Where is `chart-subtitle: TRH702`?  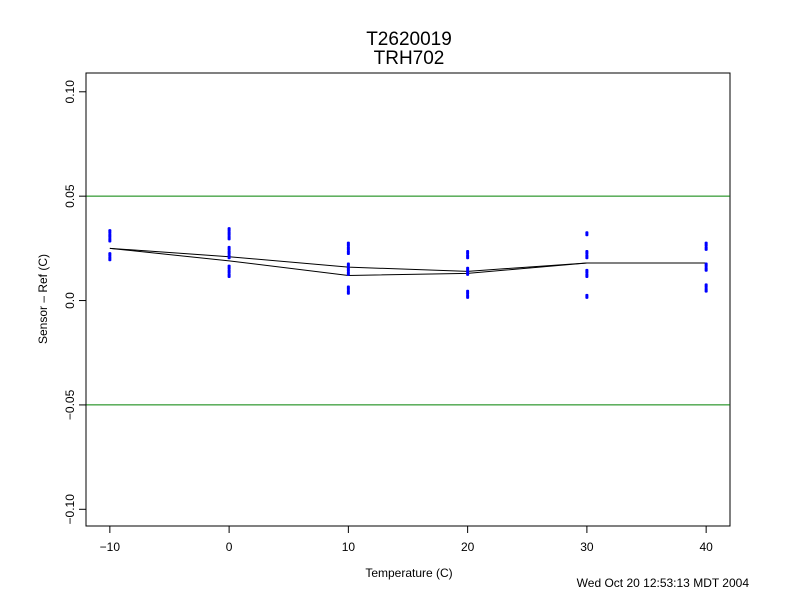
chart-subtitle: TRH702 is located at coordinates (409, 58).